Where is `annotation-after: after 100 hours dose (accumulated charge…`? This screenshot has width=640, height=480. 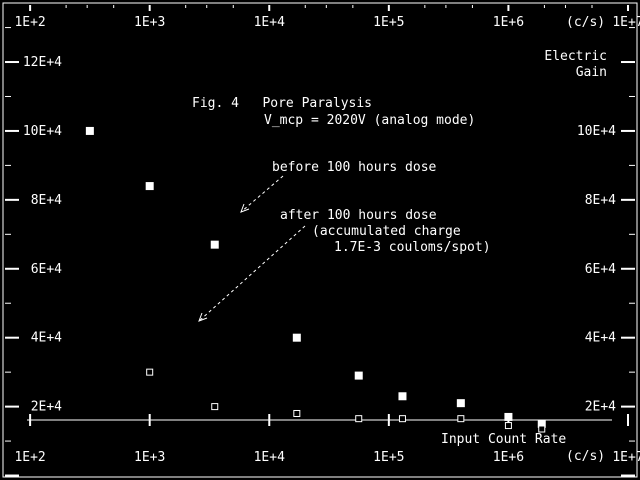 annotation-after: after 100 hours dose (accumulated charge… is located at coordinates (344, 265).